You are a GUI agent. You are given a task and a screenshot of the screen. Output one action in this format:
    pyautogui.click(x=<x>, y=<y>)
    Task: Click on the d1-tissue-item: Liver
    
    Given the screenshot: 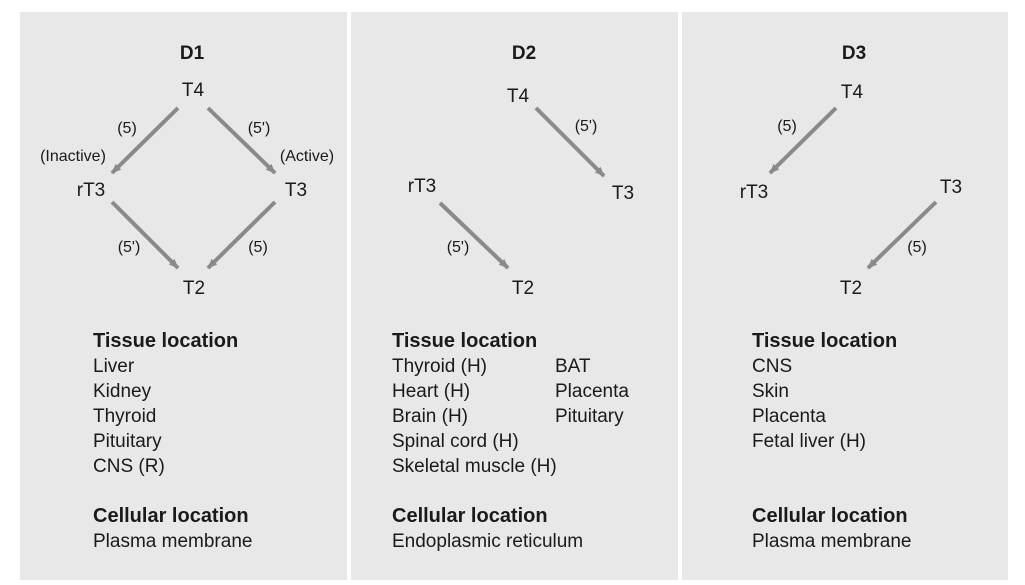 What is the action you would take?
    pyautogui.click(x=114, y=366)
    